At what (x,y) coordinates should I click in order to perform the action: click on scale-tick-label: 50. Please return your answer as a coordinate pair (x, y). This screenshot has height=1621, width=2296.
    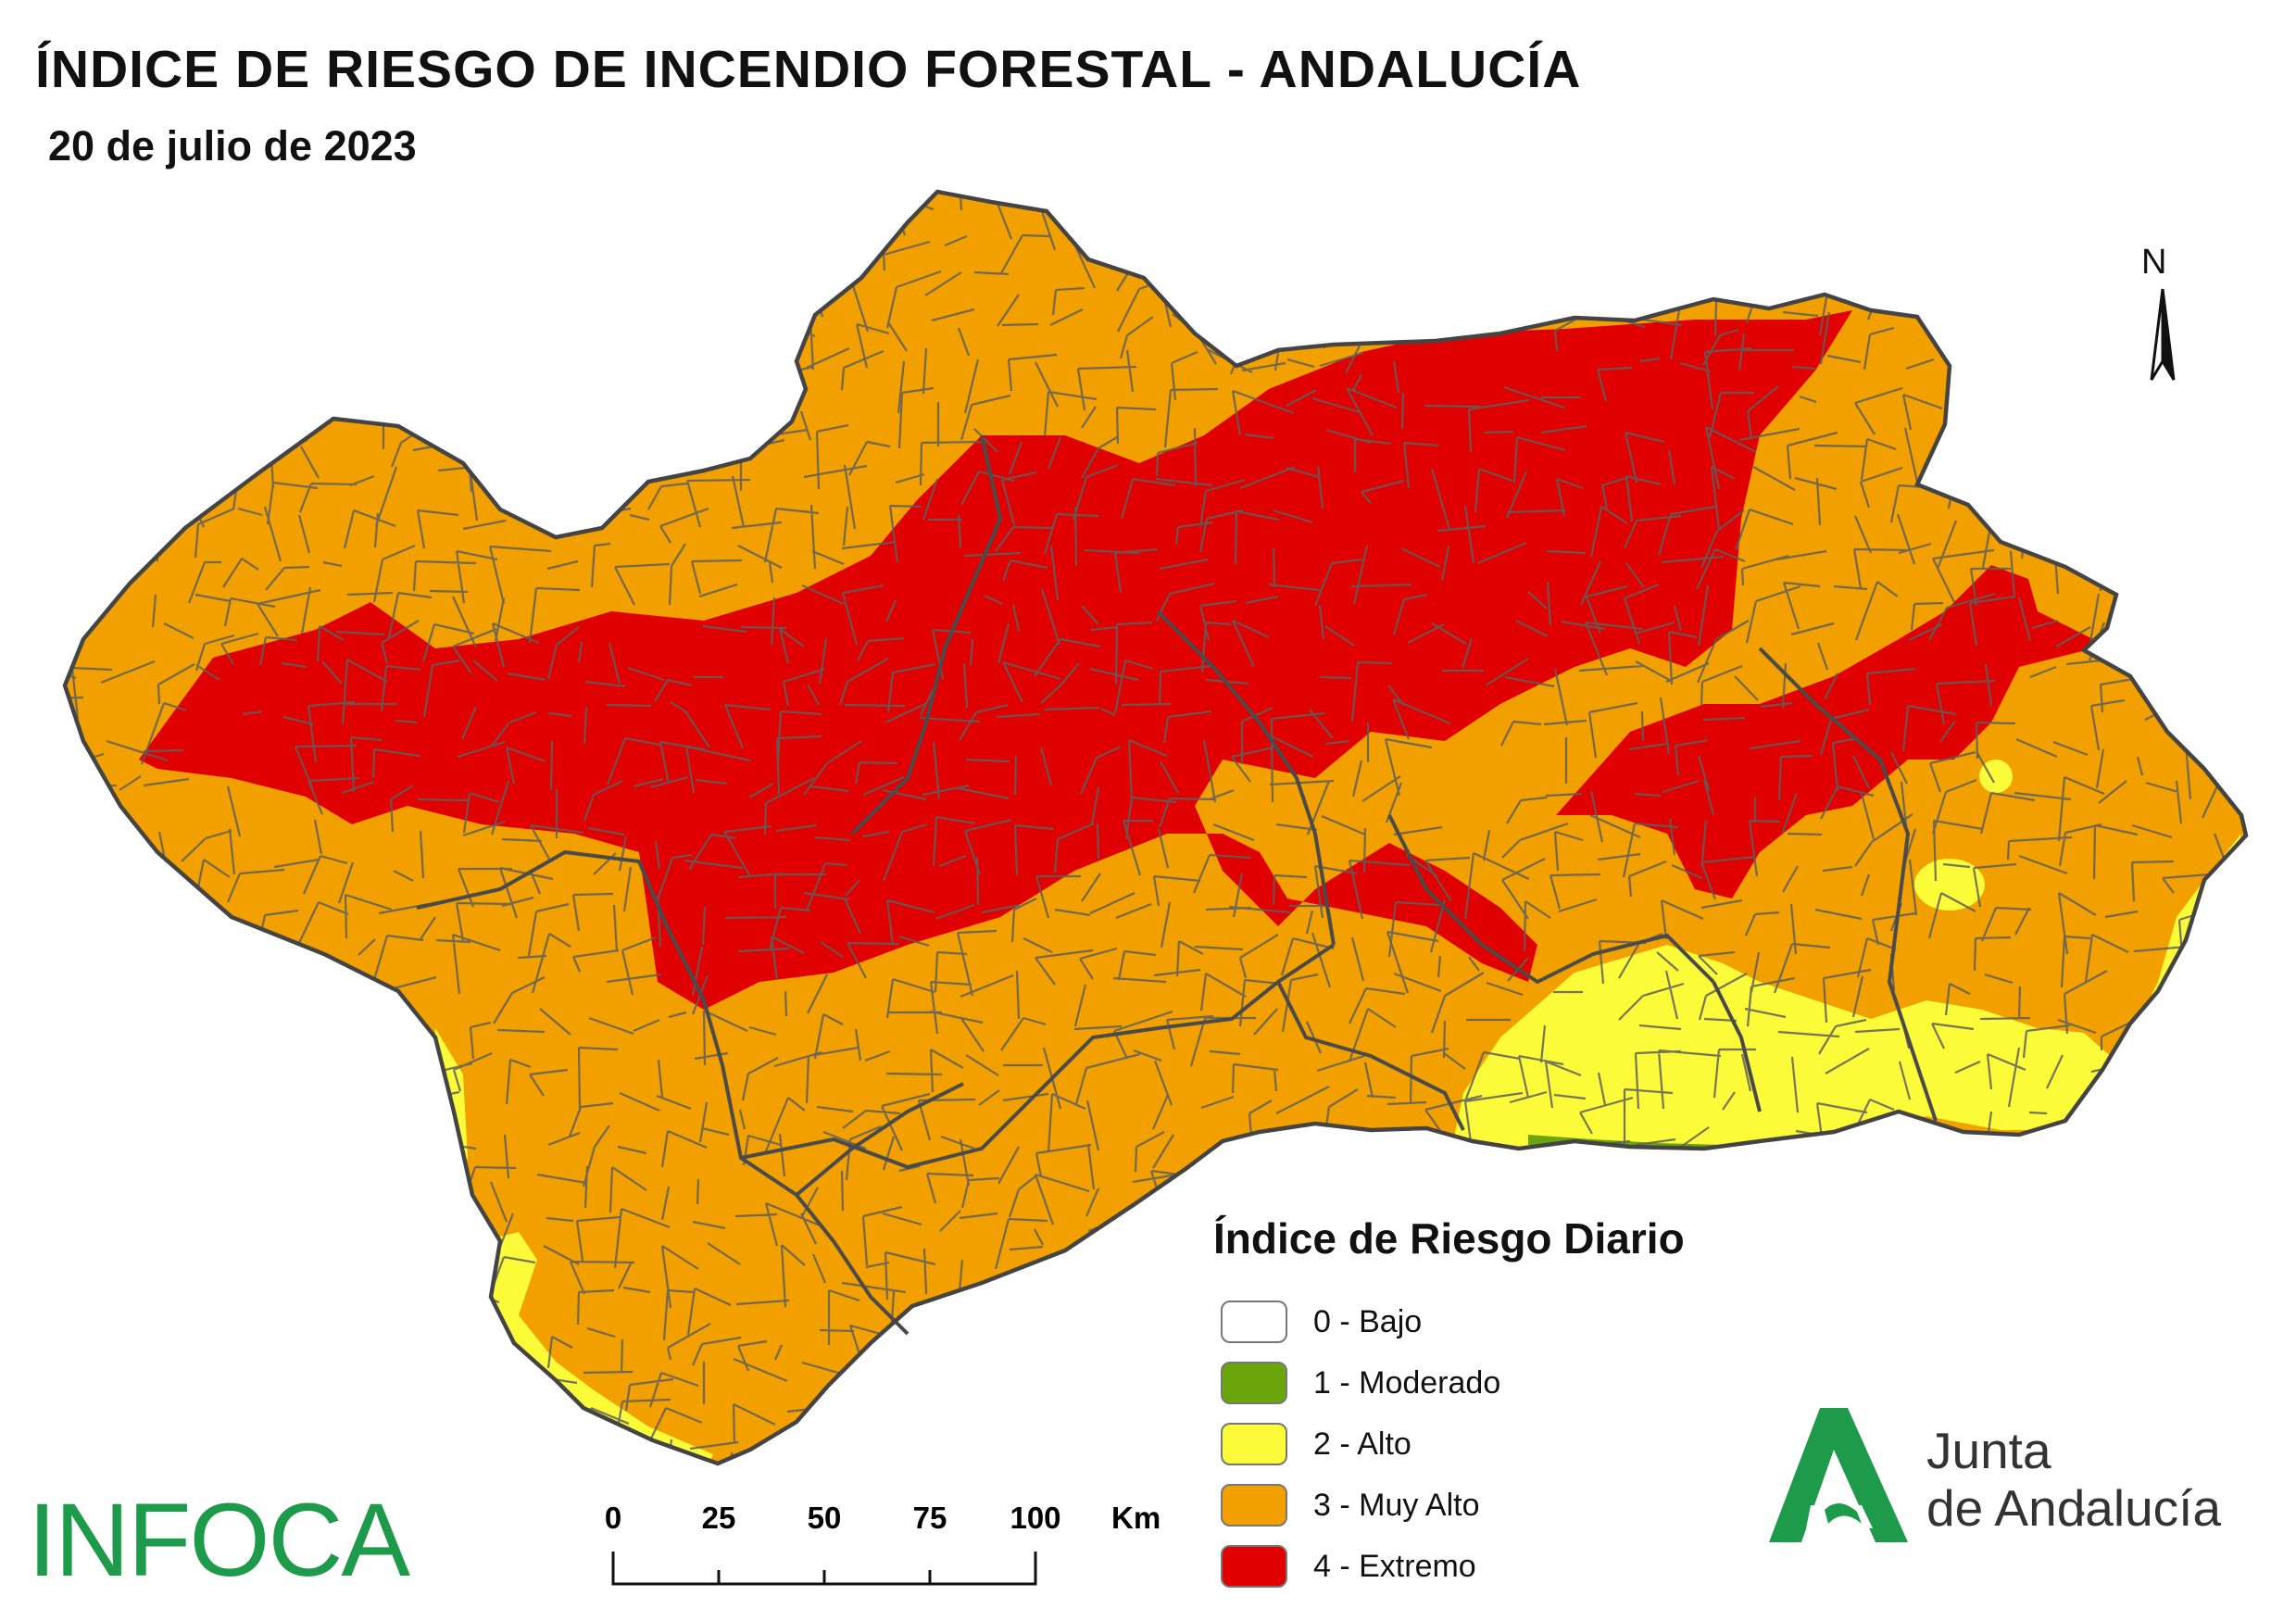
    Looking at the image, I should click on (825, 1518).